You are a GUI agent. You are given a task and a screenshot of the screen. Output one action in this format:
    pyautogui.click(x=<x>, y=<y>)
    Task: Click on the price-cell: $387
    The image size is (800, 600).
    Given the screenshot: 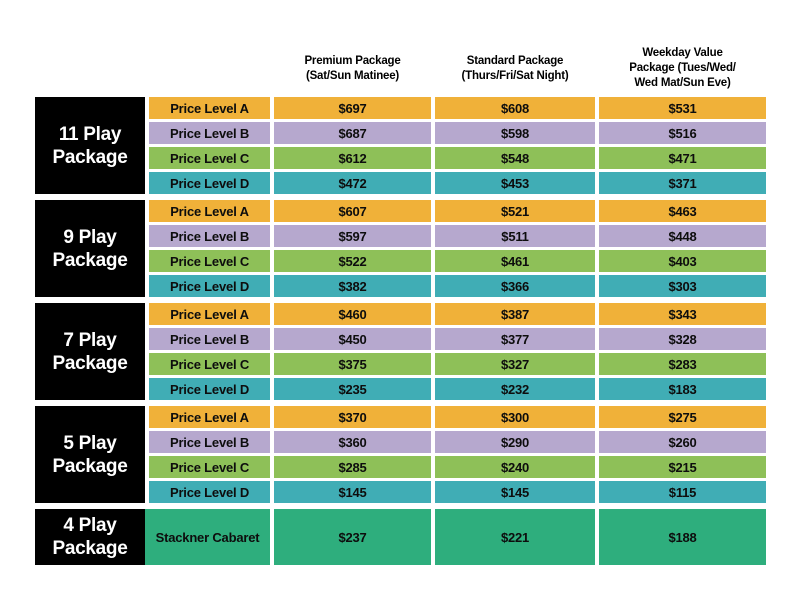 What is the action you would take?
    pyautogui.click(x=515, y=314)
    